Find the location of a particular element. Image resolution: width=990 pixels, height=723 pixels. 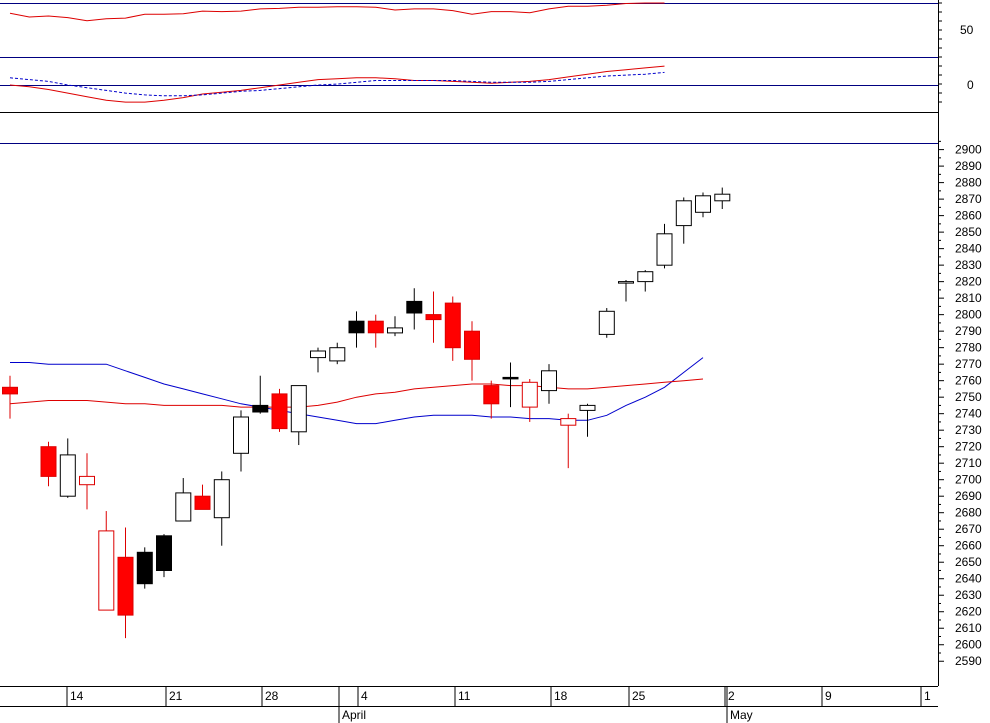

y-tick-label: 2820 is located at coordinates (968, 282).